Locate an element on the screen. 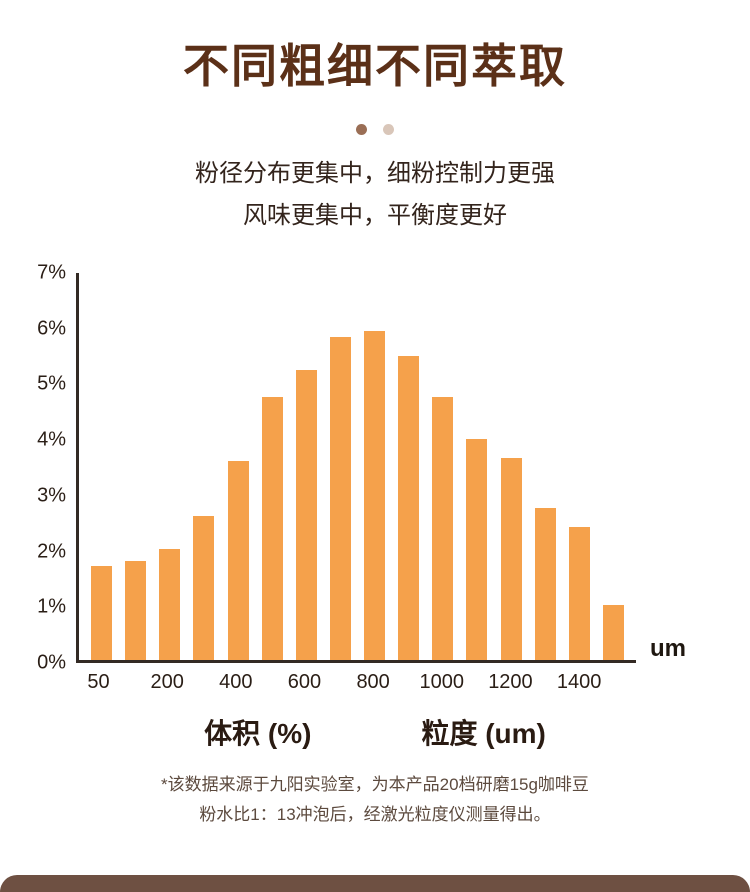 Image resolution: width=750 pixels, height=892 pixels. footnote-line-2: 粉水比1：13冲泡后，经激光粒度仪测量得出。 is located at coordinates (375, 814).